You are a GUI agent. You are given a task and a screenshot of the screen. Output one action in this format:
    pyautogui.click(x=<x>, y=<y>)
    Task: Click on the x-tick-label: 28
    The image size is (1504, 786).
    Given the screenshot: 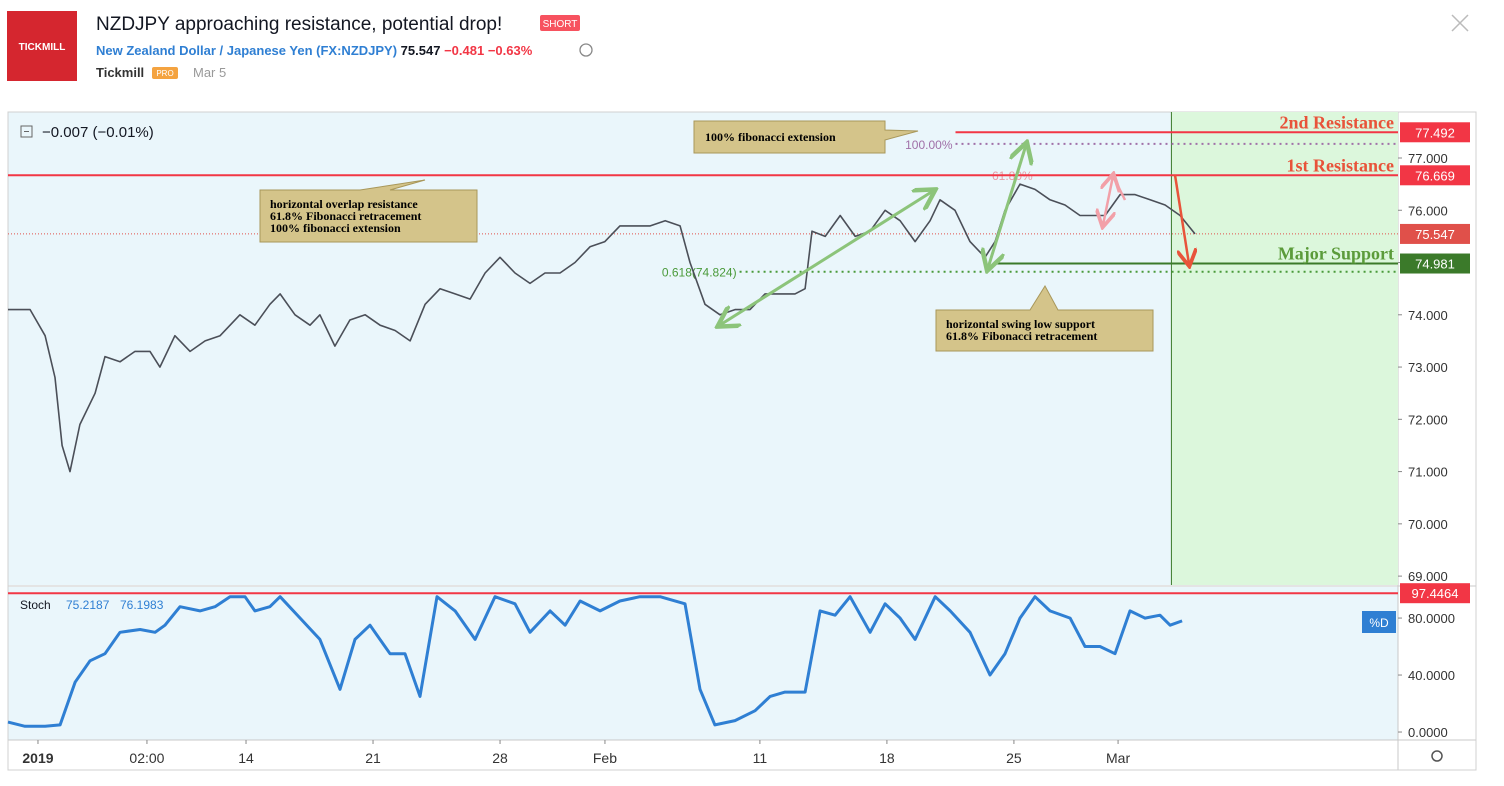 What is the action you would take?
    pyautogui.click(x=500, y=758)
    